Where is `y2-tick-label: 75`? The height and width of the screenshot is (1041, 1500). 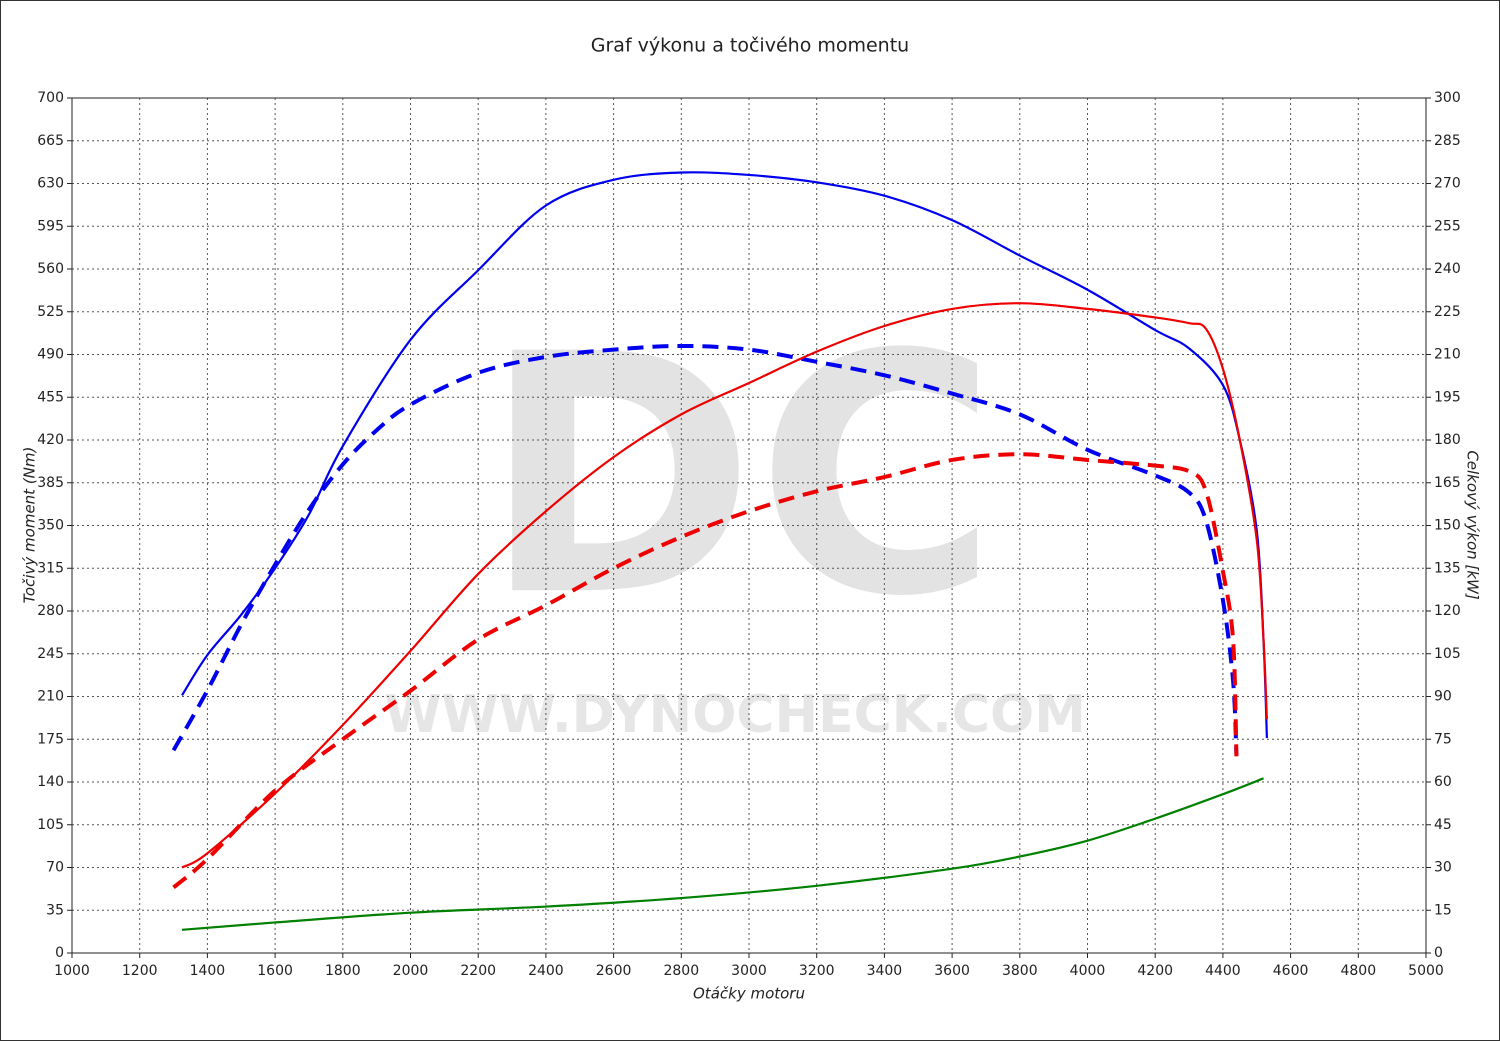
y2-tick-label: 75 is located at coordinates (1443, 739).